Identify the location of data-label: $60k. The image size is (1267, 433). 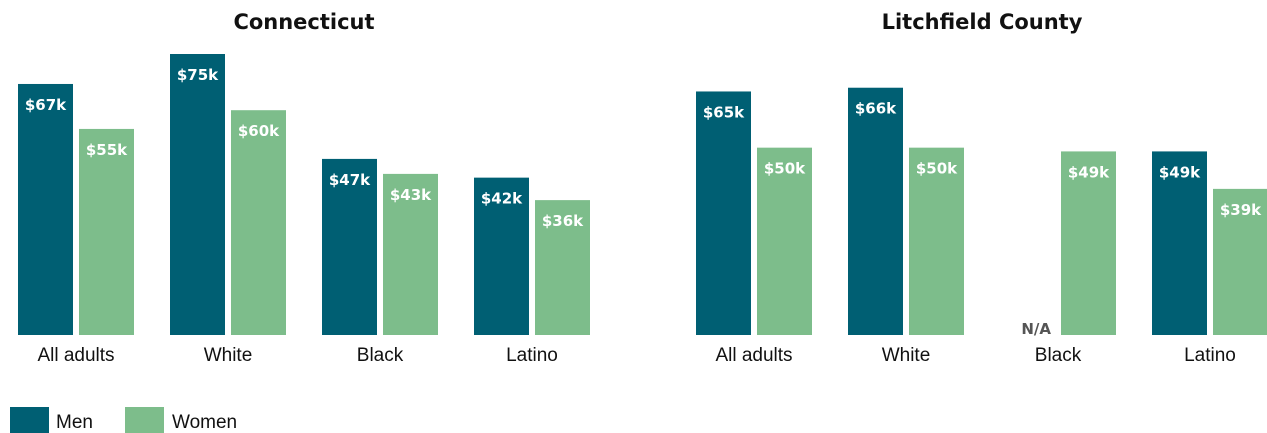
(259, 131).